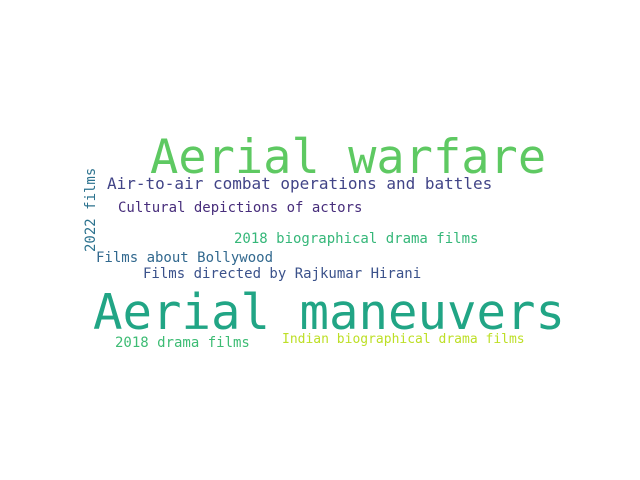 This screenshot has height=480, width=640. I want to click on word-2022-films: 2022 films, so click(91, 209).